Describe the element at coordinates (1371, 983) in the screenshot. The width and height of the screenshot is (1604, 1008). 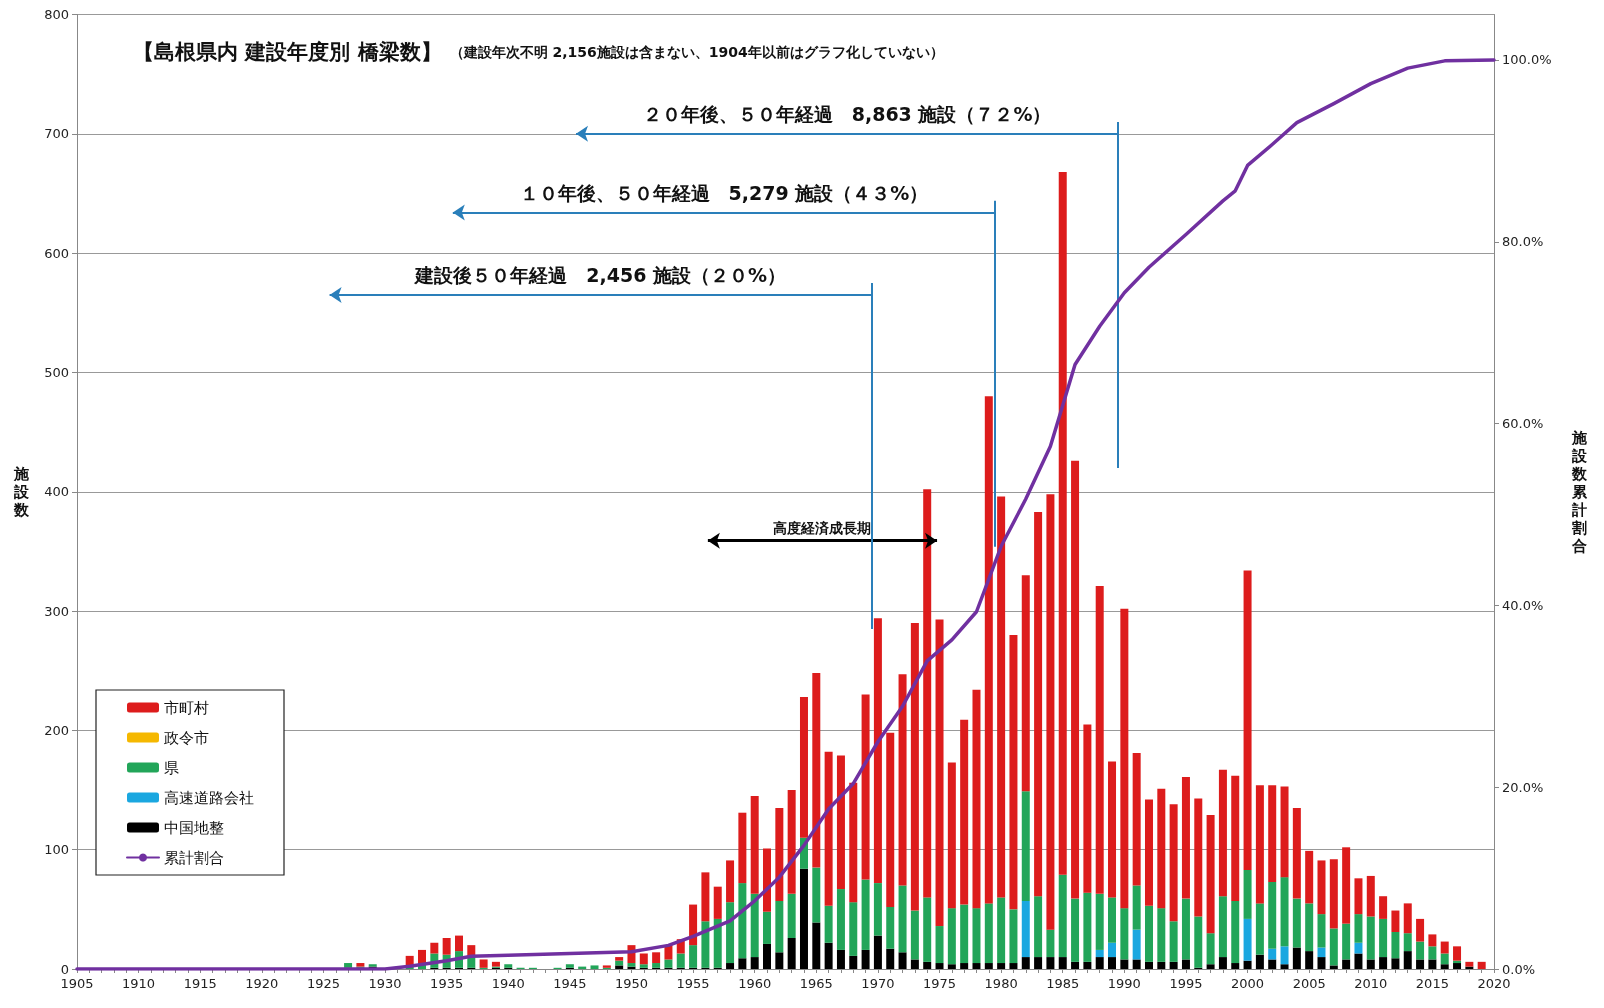
I see `x-tick-label: 2010` at that location.